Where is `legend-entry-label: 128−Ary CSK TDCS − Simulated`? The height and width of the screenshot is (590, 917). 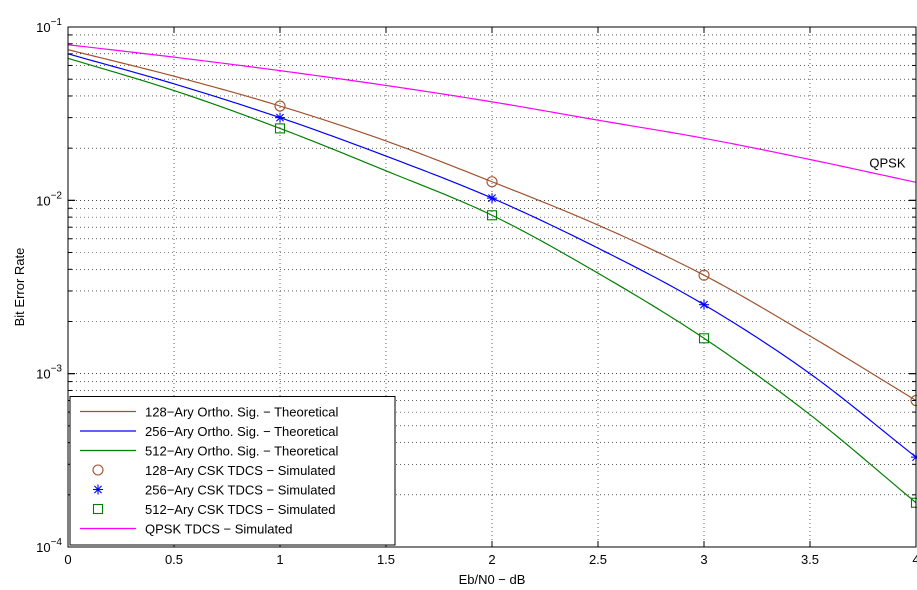 legend-entry-label: 128−Ary CSK TDCS − Simulated is located at coordinates (240, 470).